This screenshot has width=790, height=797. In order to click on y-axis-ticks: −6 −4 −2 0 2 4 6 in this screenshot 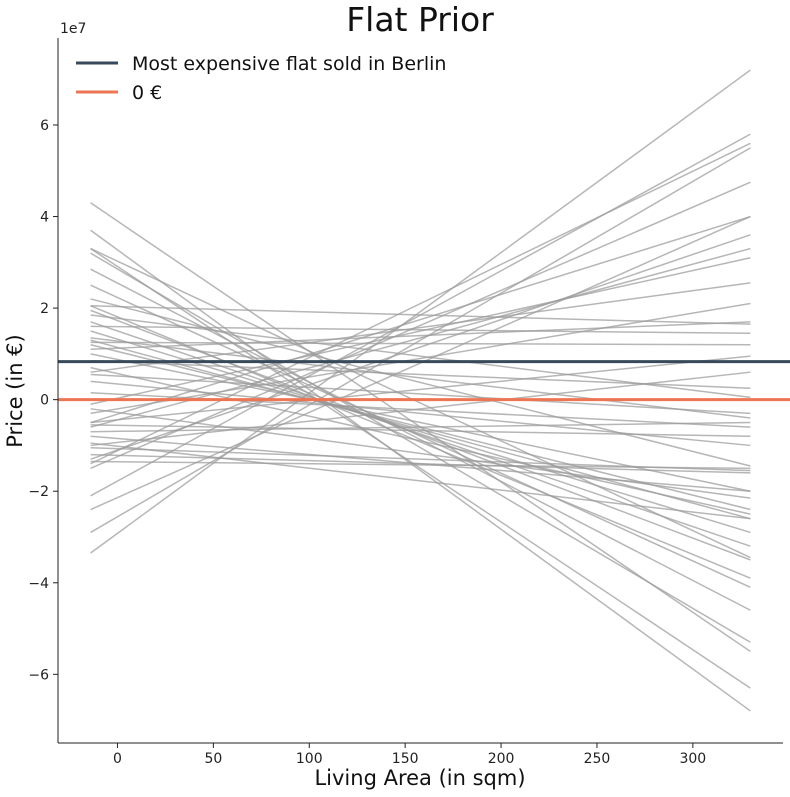, I will do `click(43, 400)`.